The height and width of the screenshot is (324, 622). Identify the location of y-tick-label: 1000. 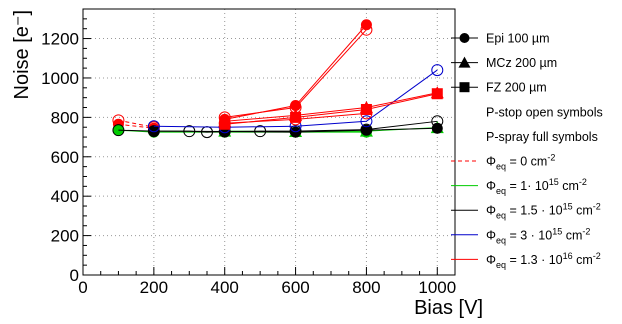
(60, 78).